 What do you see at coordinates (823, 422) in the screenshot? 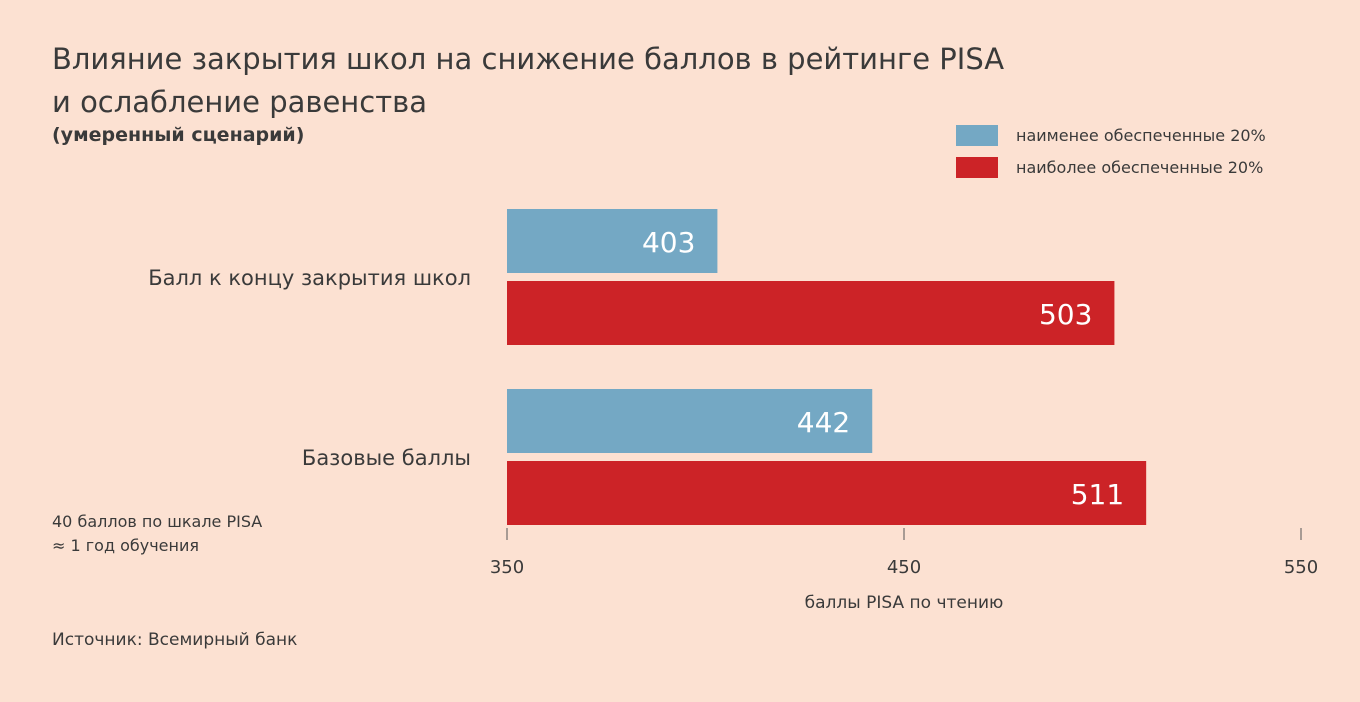
I see `bar-value-label: 442` at bounding box center [823, 422].